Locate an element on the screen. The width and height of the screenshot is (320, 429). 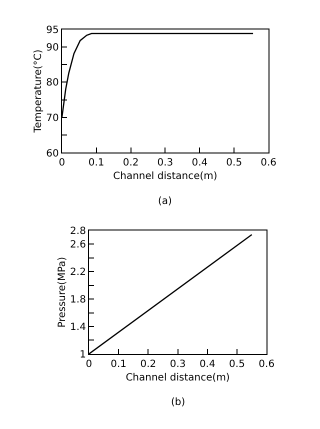
y-tick-label: 2.8 is located at coordinates (78, 232).